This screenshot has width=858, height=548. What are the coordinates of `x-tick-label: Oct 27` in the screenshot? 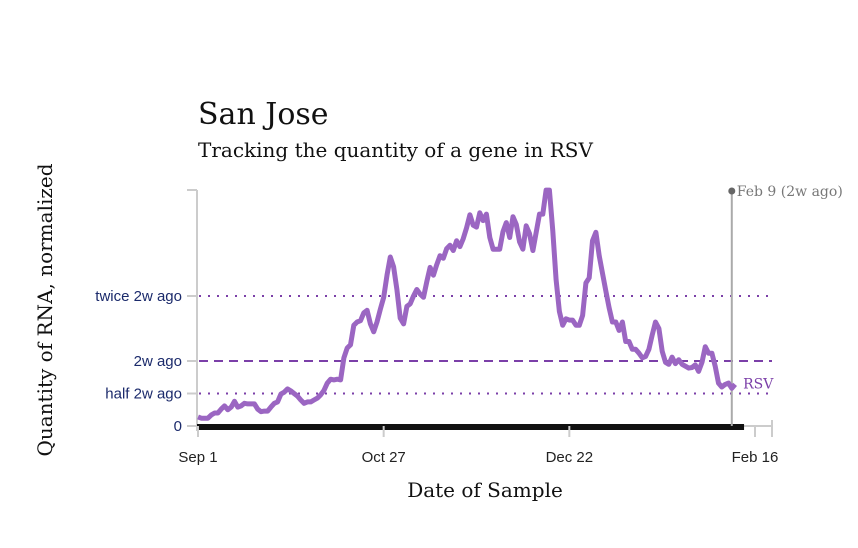 It's located at (384, 457).